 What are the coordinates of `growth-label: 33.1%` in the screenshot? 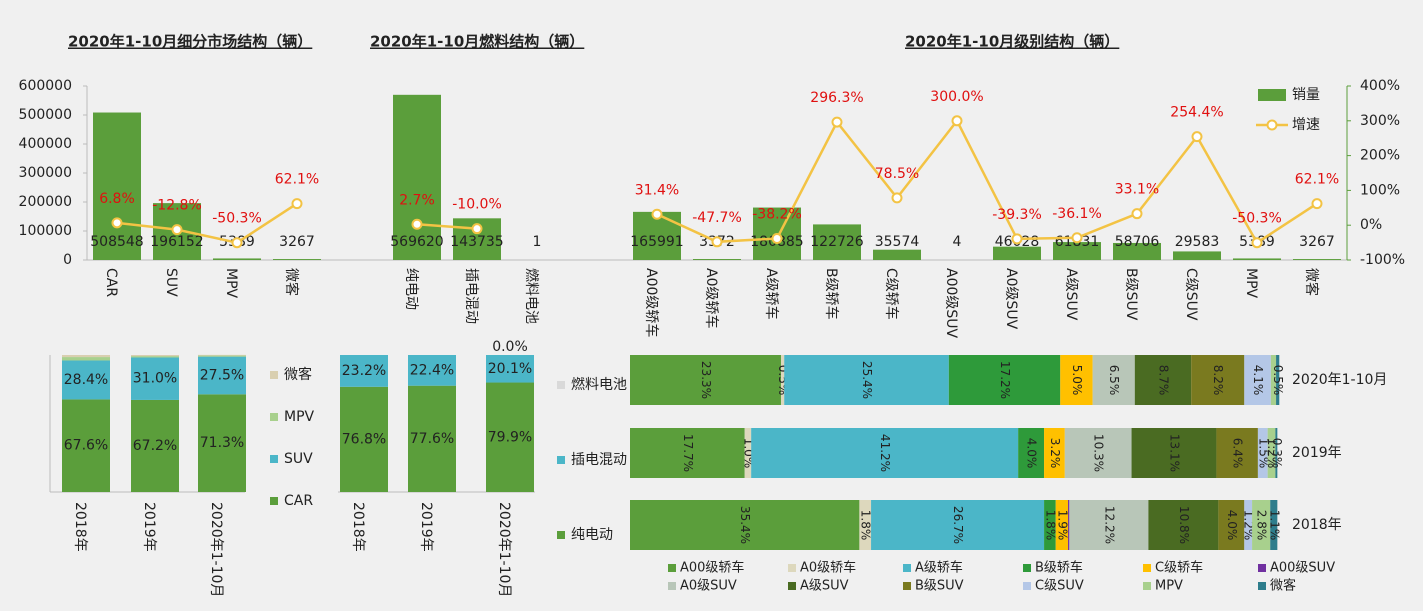 It's located at (1137, 190).